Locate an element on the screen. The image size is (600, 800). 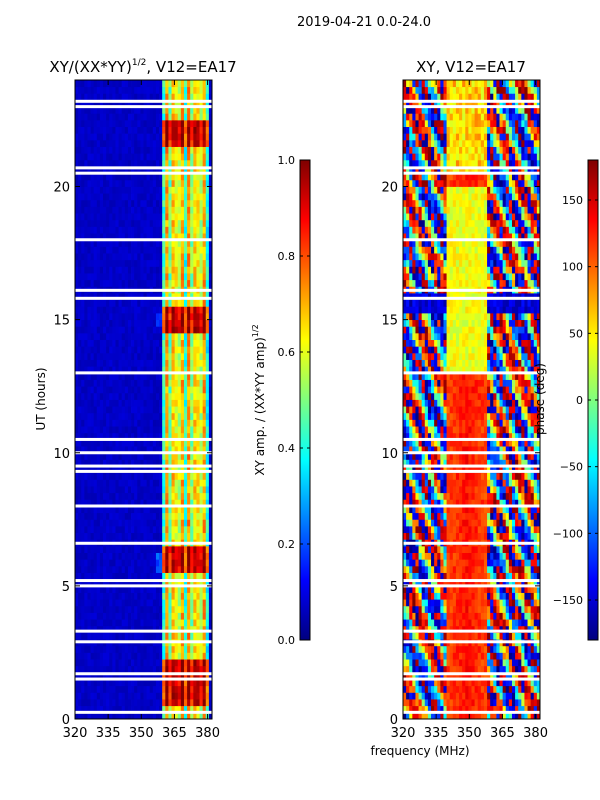
colorbar-tick-label: 0.0 is located at coordinates (287, 640).